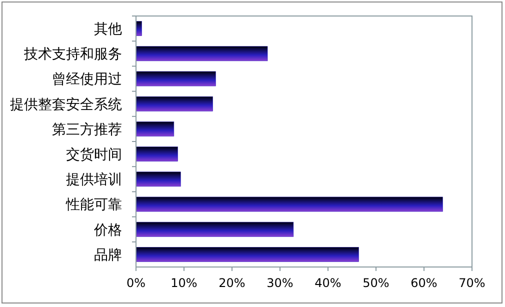  Describe the element at coordinates (87, 80) in the screenshot. I see `y-tick-label: 曾经使用过` at that location.